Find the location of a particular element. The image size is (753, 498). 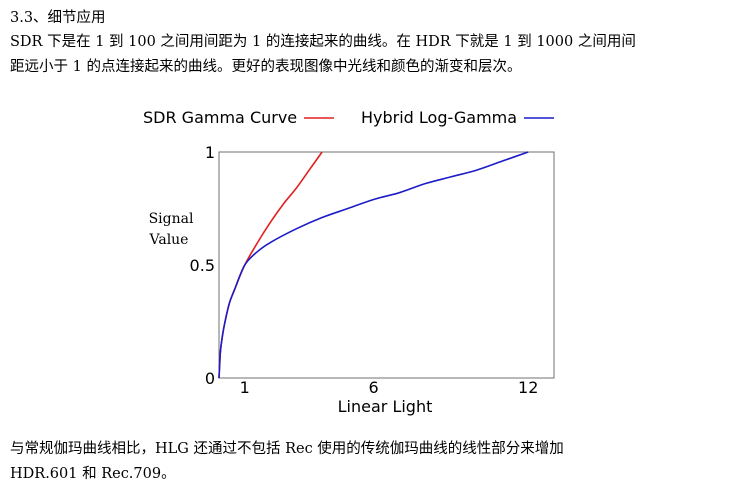

y-tick-label: 0.5 is located at coordinates (202, 265).